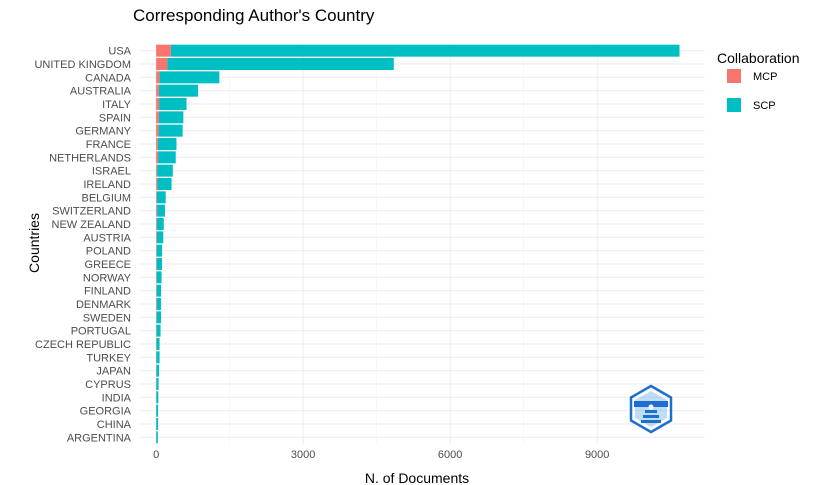 This screenshot has height=485, width=823. Describe the element at coordinates (108, 252) in the screenshot. I see `y-tick-label: POLAND` at that location.